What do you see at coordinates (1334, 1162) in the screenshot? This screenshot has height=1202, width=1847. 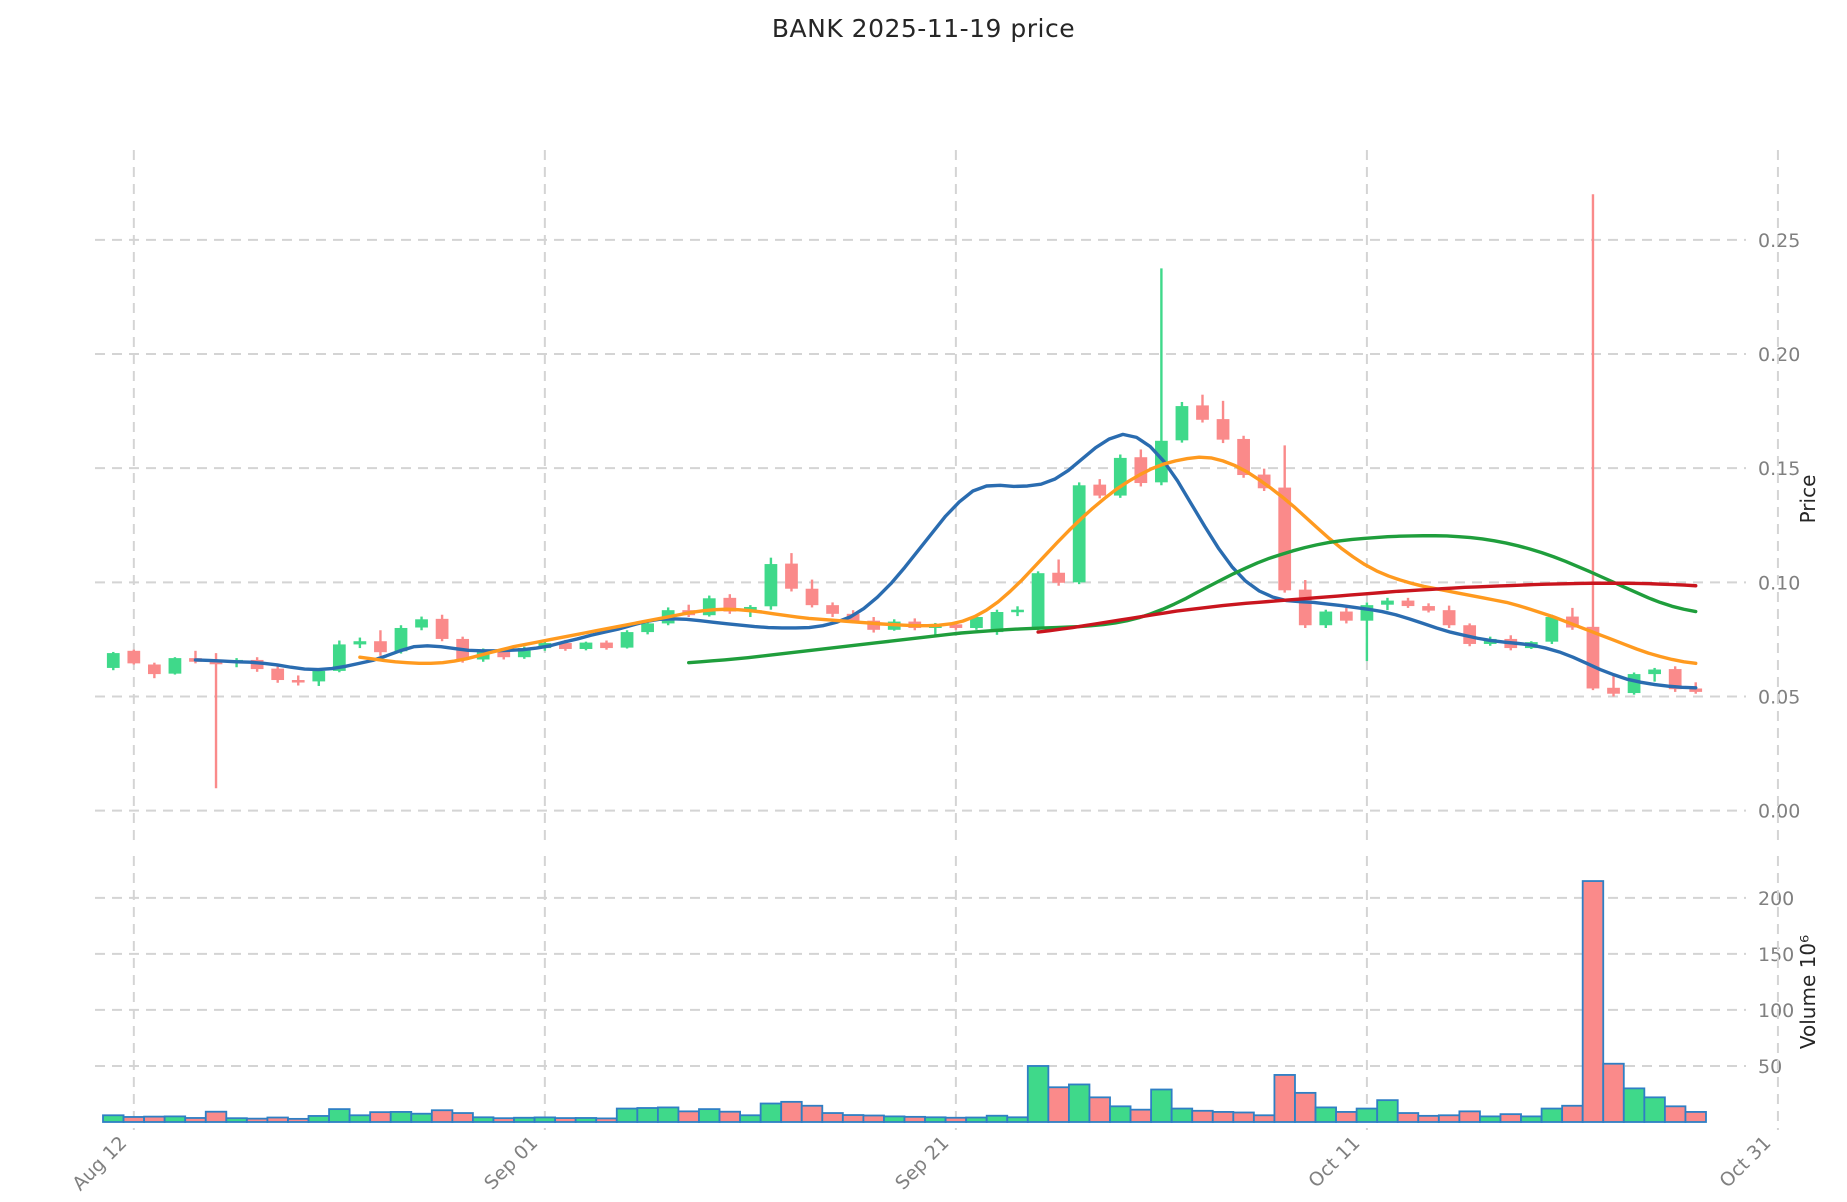 I see `x-tick-label: Oct 11` at bounding box center [1334, 1162].